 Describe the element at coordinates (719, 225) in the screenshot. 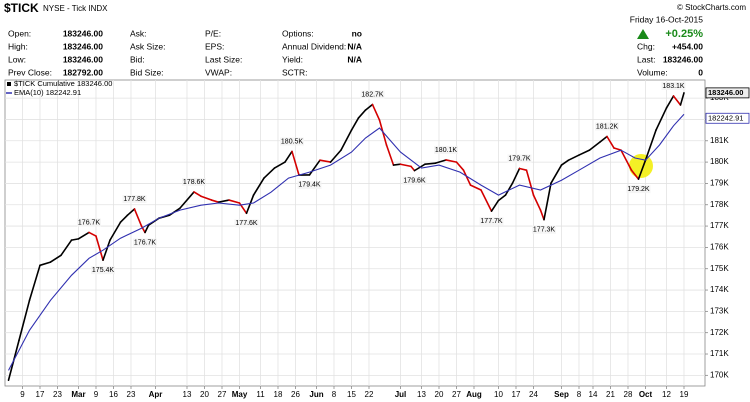

I see `y-tick-label: 177K` at that location.